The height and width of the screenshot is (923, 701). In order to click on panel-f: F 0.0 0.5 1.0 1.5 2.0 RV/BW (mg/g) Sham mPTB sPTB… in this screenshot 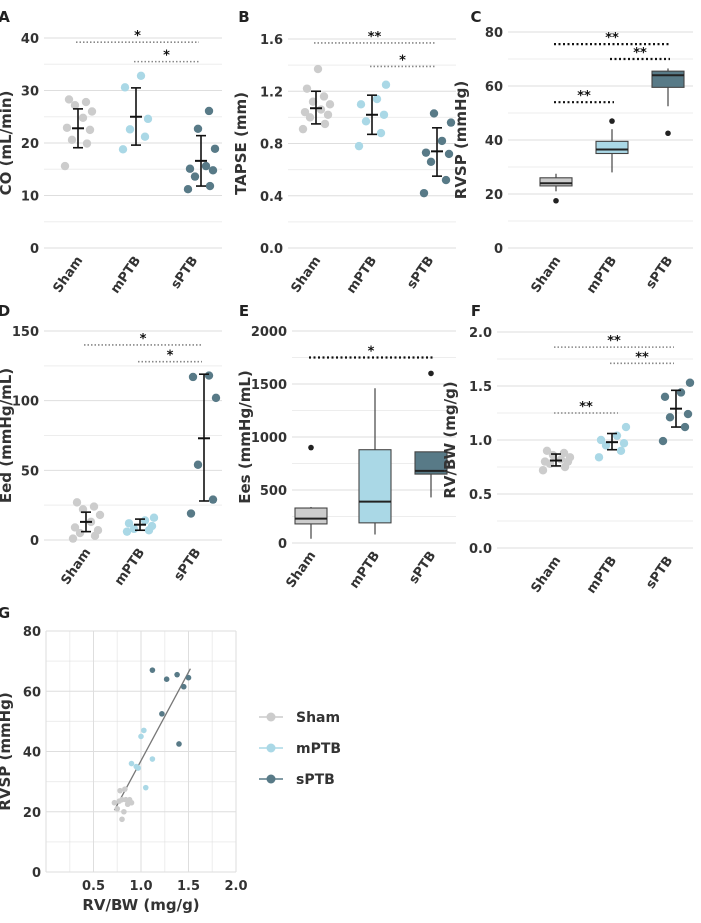, I will do `click(568, 449)`.